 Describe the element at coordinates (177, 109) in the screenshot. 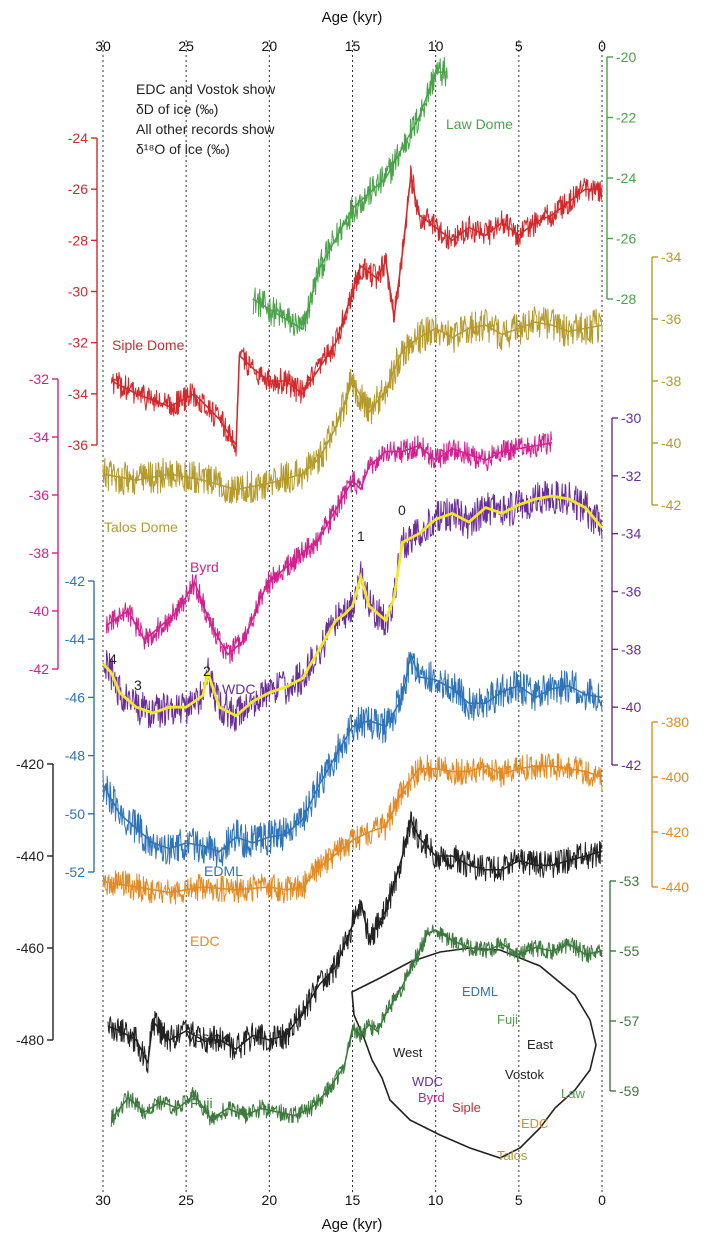

I see `note-line-2: δD of ice (‰)` at that location.